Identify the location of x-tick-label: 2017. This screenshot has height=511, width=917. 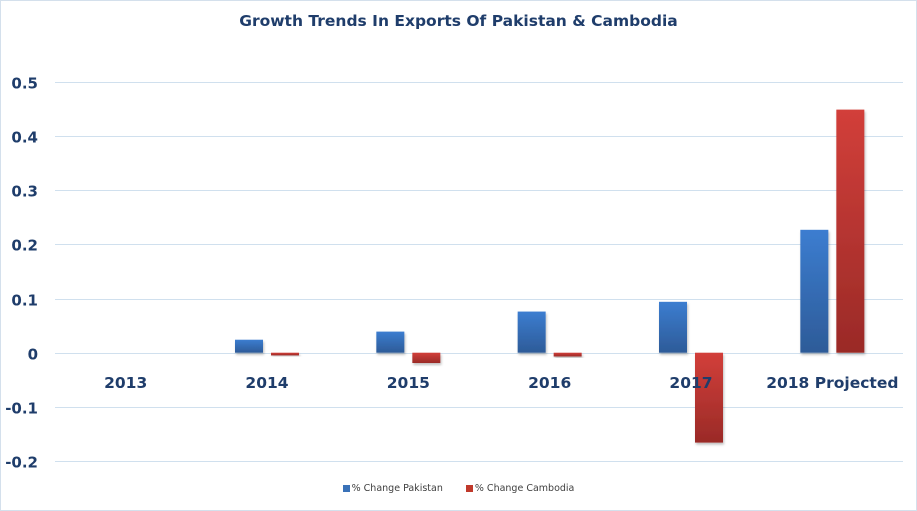
(690, 383).